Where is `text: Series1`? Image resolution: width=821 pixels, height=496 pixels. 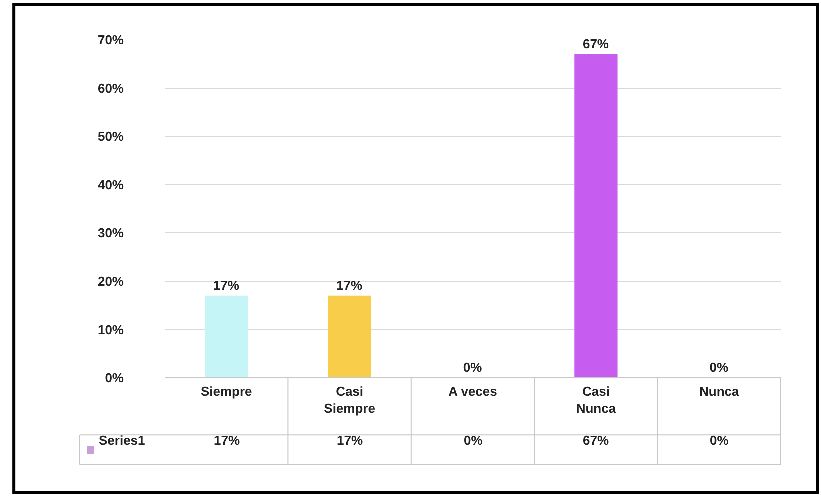
text: Series1 is located at coordinates (122, 440).